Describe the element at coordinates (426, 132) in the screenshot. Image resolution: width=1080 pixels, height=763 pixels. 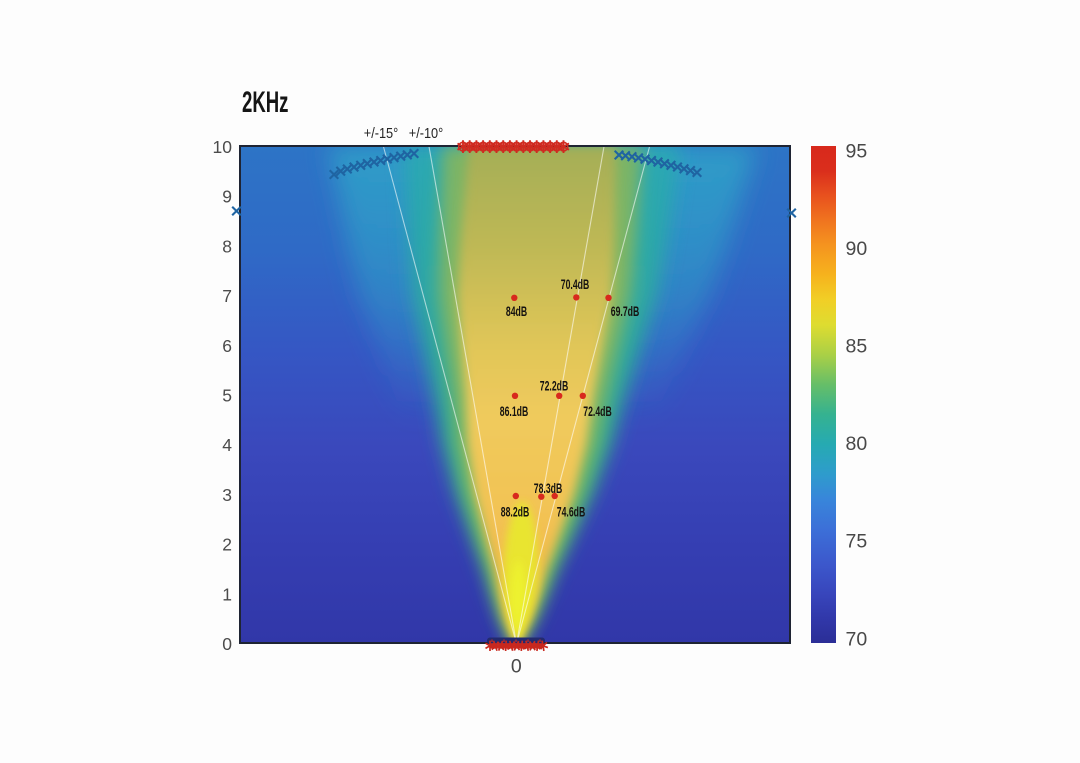
I see `svg-text: +/-10°` at that location.